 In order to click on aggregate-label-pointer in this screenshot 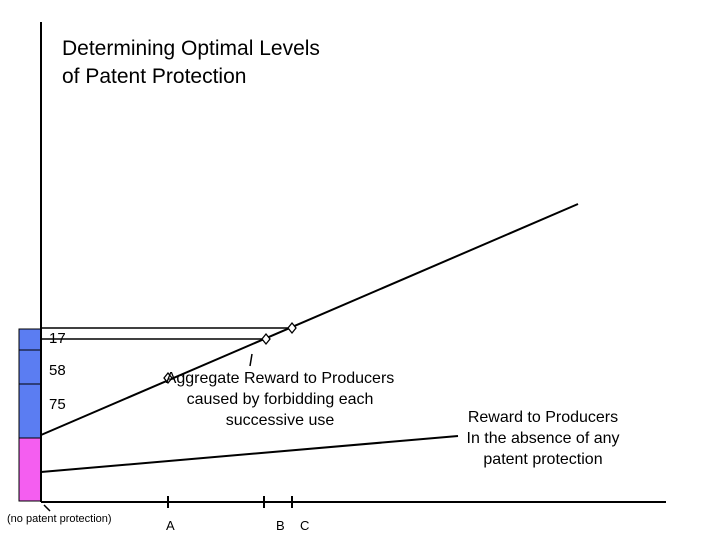, I will do `click(251, 360)`.